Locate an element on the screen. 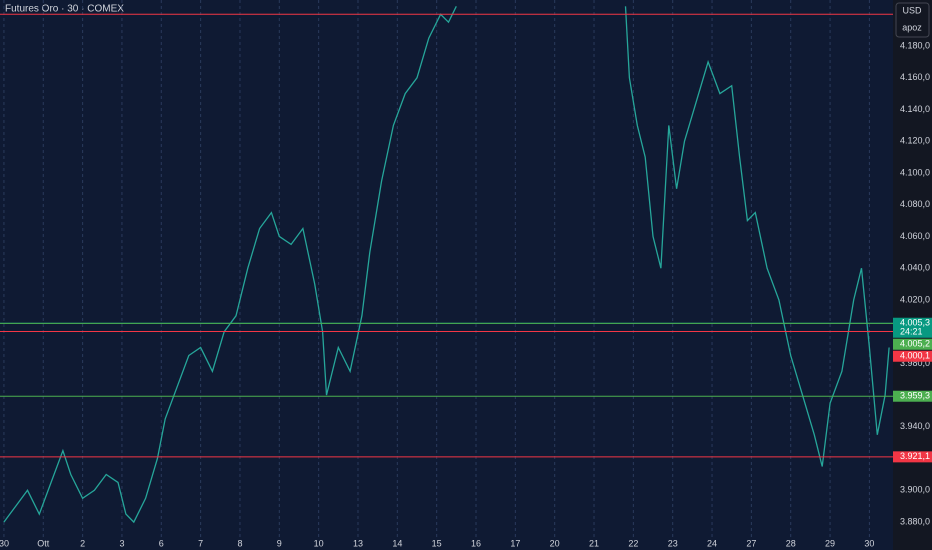 This screenshot has width=932, height=550. x-tick-label: 6 is located at coordinates (161, 543).